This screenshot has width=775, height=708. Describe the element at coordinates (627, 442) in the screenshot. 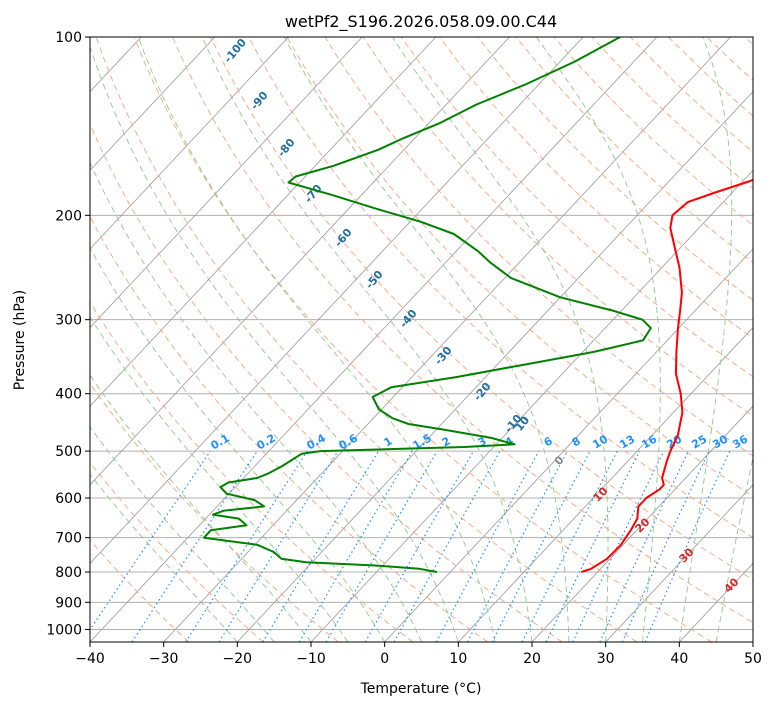

I see `mixing-ratio-label: 13` at that location.